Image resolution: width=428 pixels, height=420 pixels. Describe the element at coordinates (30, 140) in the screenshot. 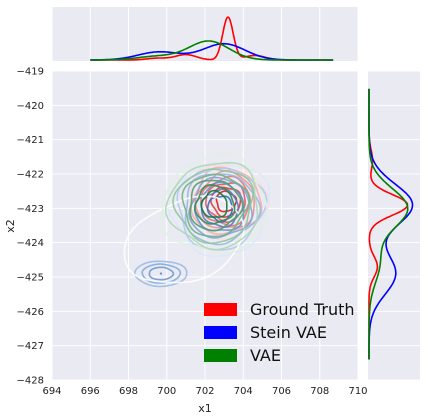

I see `y-tick-label: −421` at that location.